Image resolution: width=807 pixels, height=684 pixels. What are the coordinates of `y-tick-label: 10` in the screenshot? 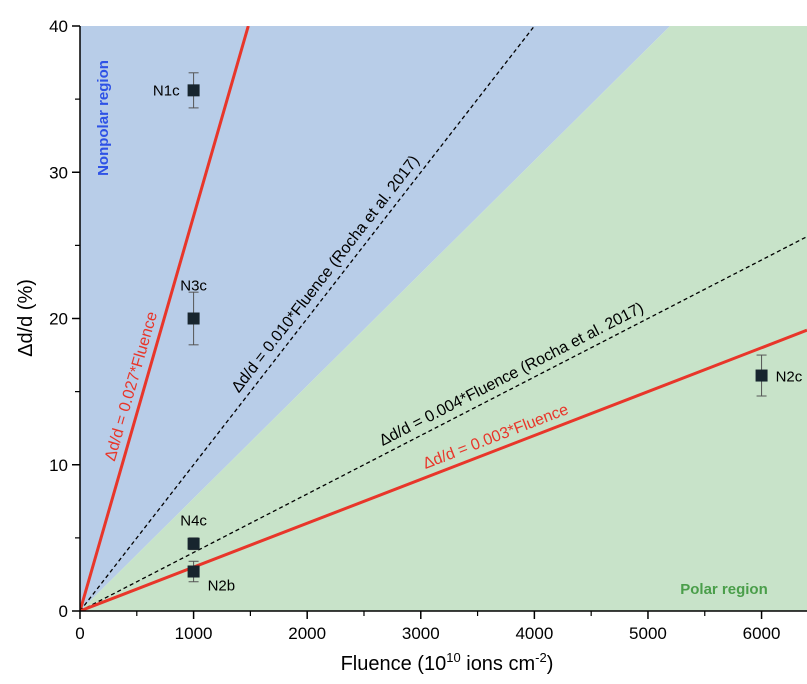 It's located at (58, 465).